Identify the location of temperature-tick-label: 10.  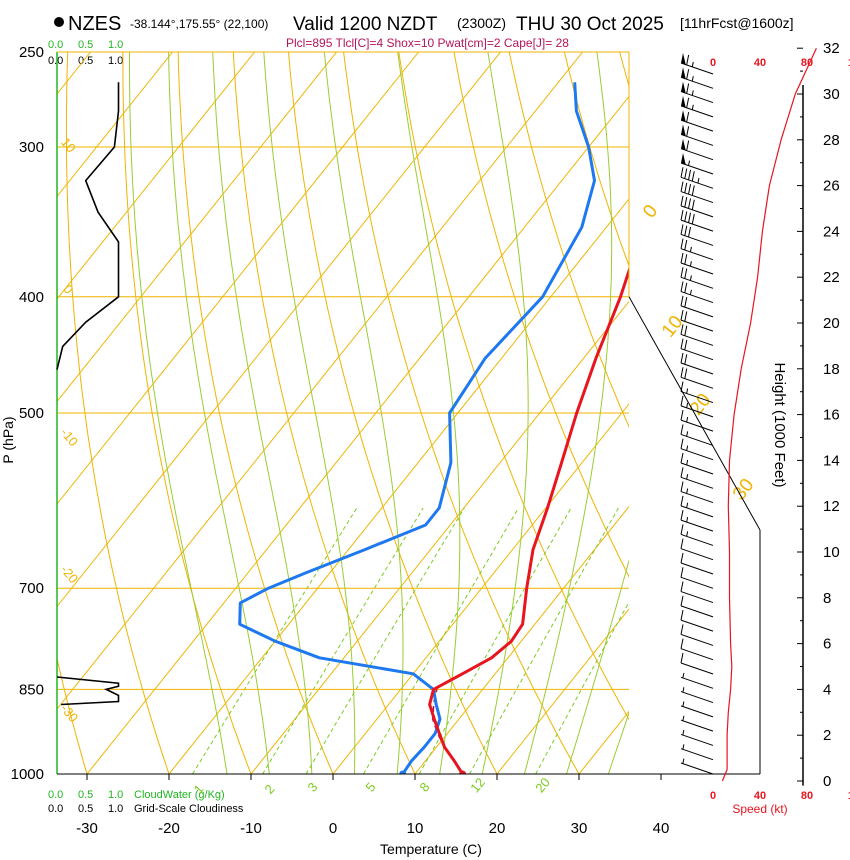
(415, 828).